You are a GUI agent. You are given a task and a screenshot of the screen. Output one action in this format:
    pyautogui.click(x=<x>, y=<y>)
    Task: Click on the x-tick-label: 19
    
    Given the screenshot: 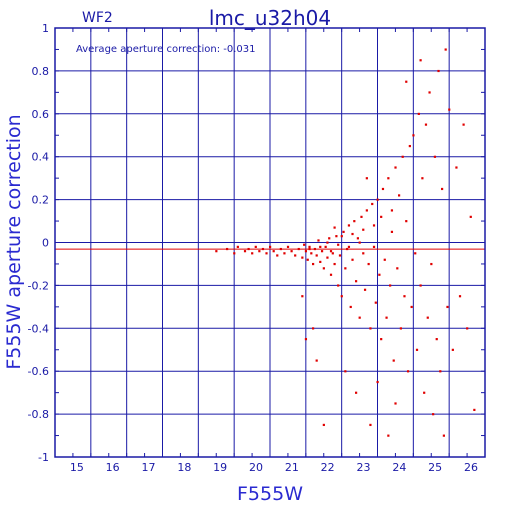 What is the action you would take?
    pyautogui.click(x=220, y=467)
    